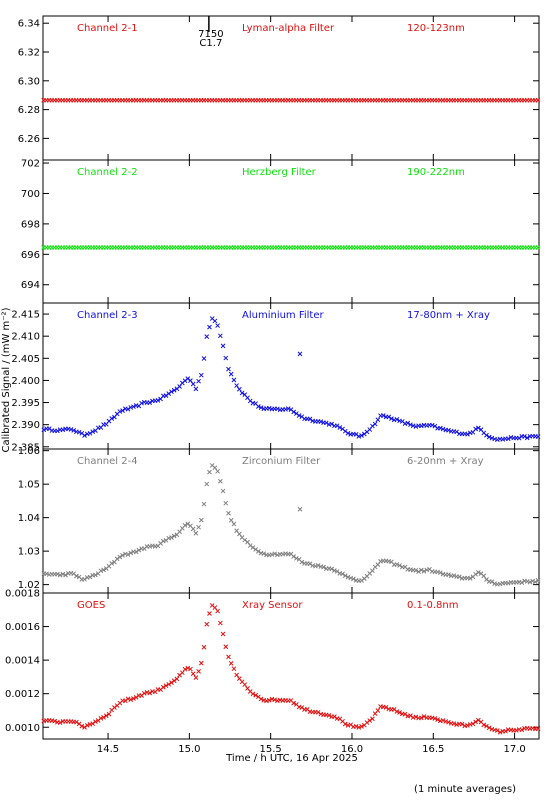  I want to click on y-tick-label: 0.0016, so click(22, 627).